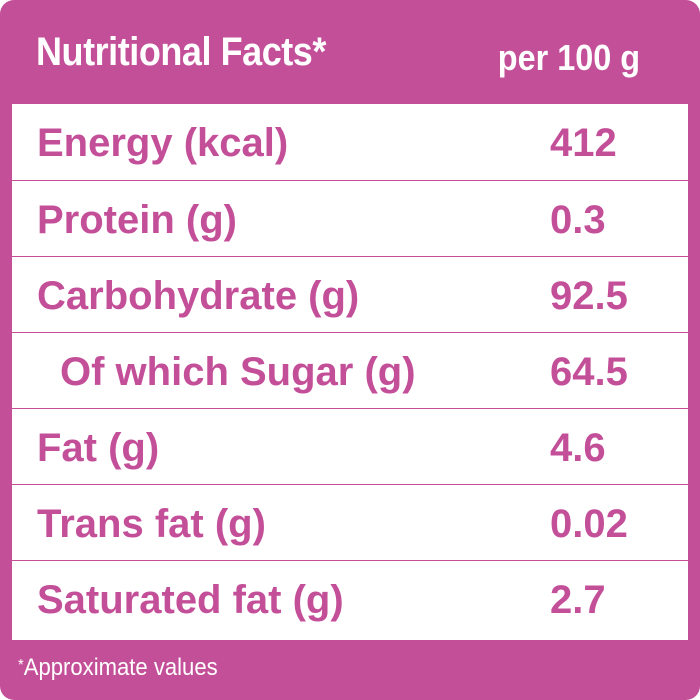 This screenshot has height=700, width=700. What do you see at coordinates (137, 220) in the screenshot?
I see `nutrient-label: Protein (g)` at bounding box center [137, 220].